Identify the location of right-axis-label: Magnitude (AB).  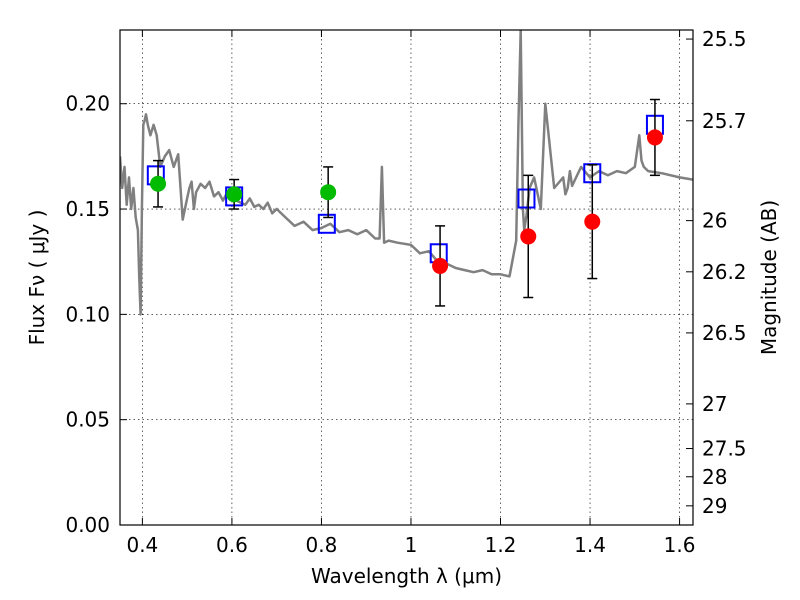
(769, 277).